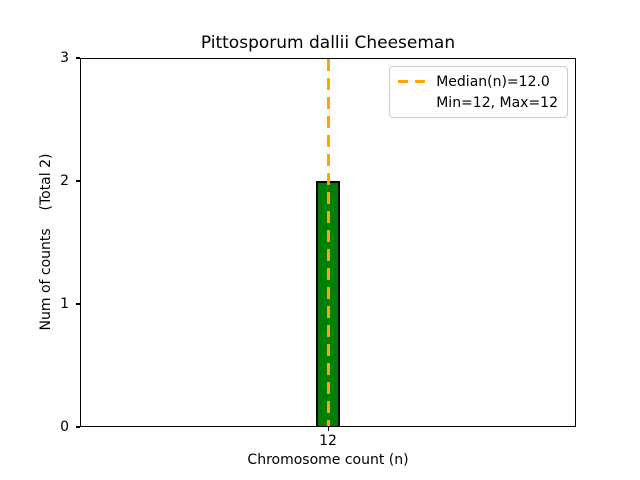 This screenshot has height=480, width=640. I want to click on y-tick: 1, so click(70, 304).